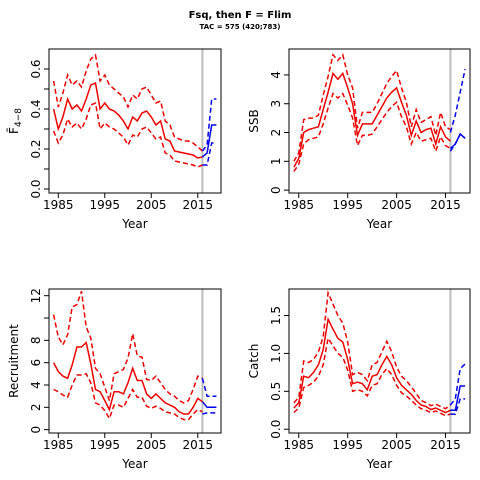  I want to click on y-axis-label: F̄4−8, so click(15, 121).